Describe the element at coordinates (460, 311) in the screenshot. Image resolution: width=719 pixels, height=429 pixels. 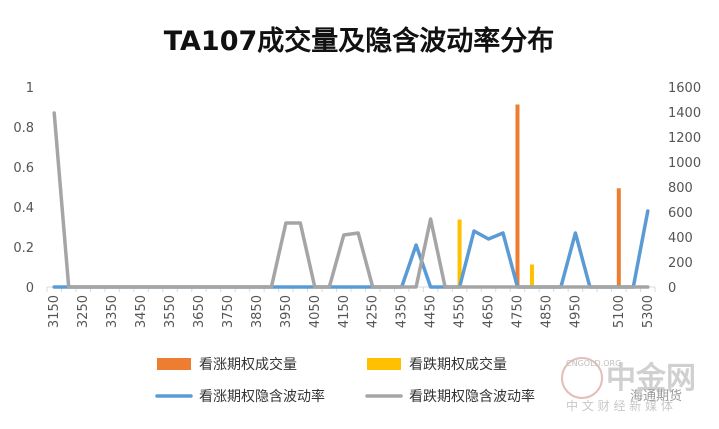
I see `x-tick-label: 4550` at that location.